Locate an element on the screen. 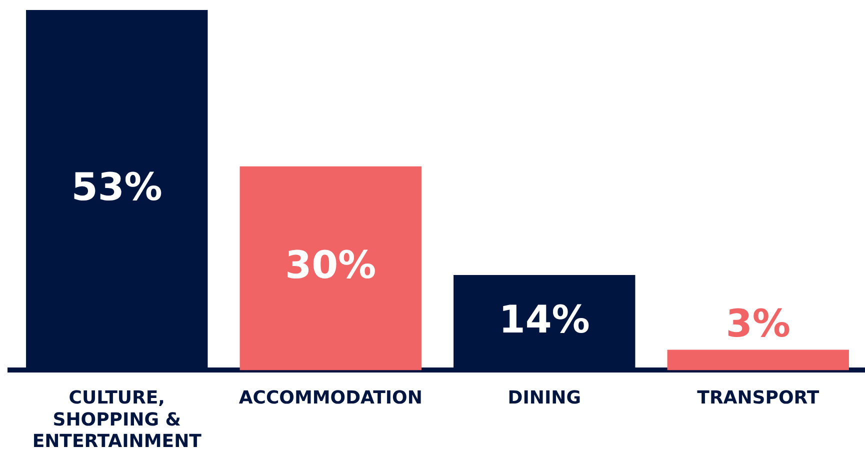 This screenshot has height=471, width=865. x-tick-label: ACCOMMODATION is located at coordinates (330, 398).